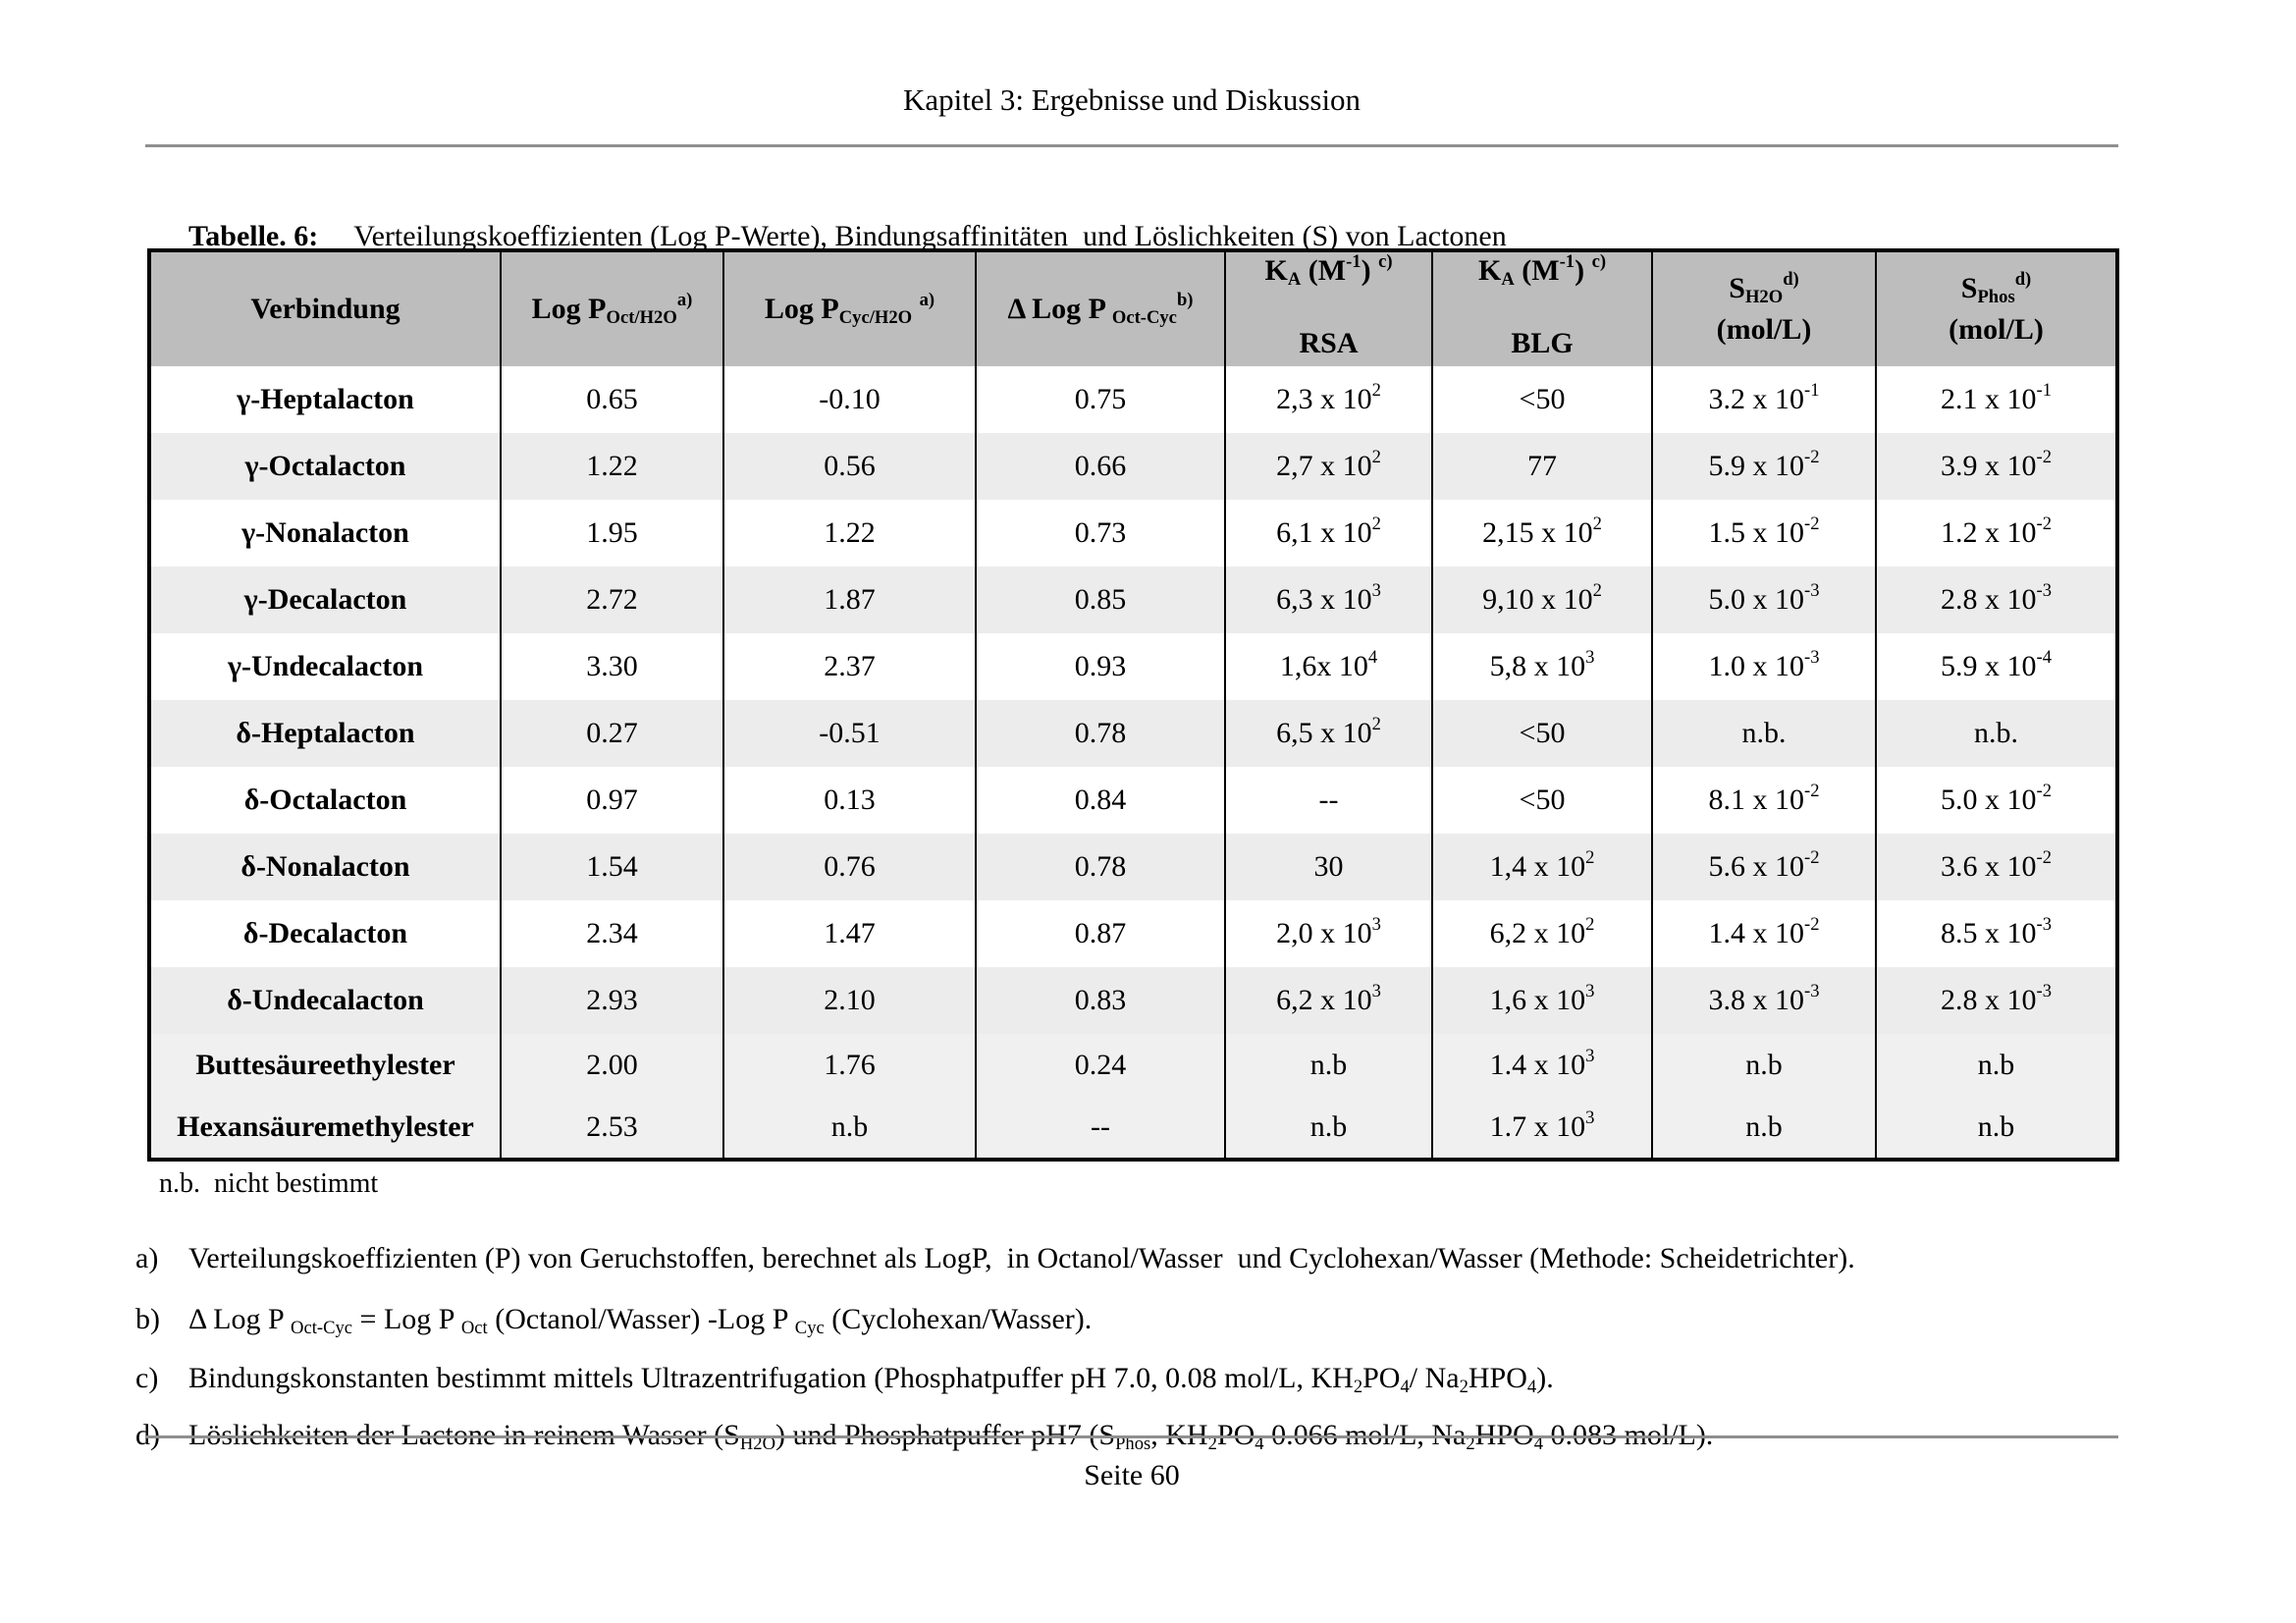 Image resolution: width=2296 pixels, height=1623 pixels. I want to click on value-cell: 0.97, so click(611, 800).